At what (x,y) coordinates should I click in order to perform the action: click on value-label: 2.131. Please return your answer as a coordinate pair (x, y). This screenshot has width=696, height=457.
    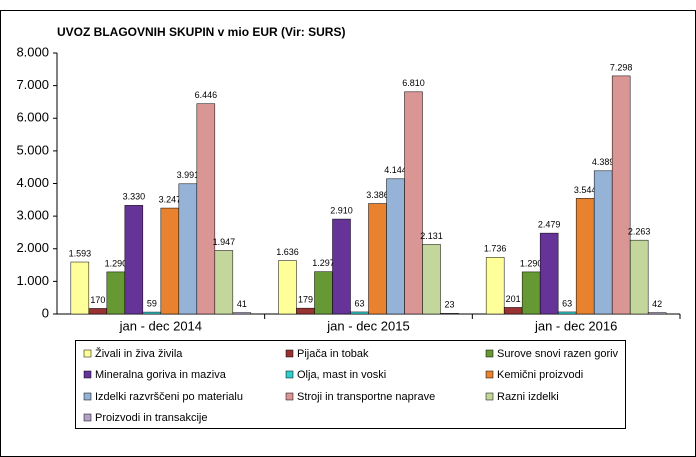
    Looking at the image, I should click on (431, 236).